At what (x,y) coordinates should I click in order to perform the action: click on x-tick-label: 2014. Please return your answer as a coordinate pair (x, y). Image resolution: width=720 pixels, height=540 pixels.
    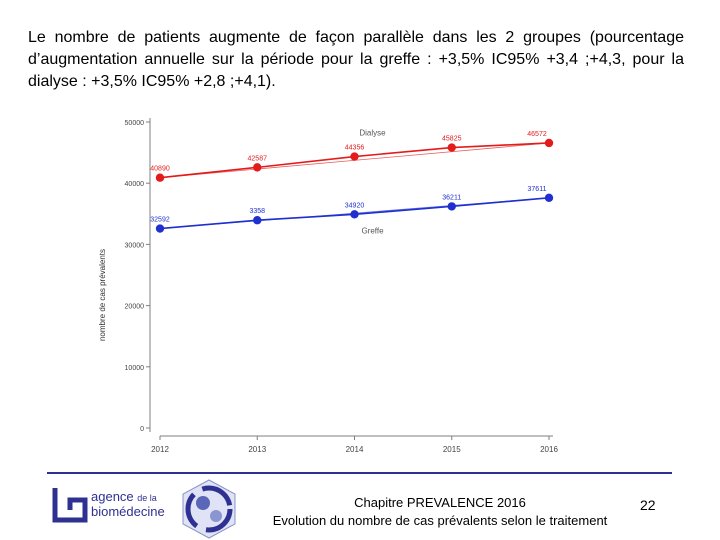
    Looking at the image, I should click on (355, 449).